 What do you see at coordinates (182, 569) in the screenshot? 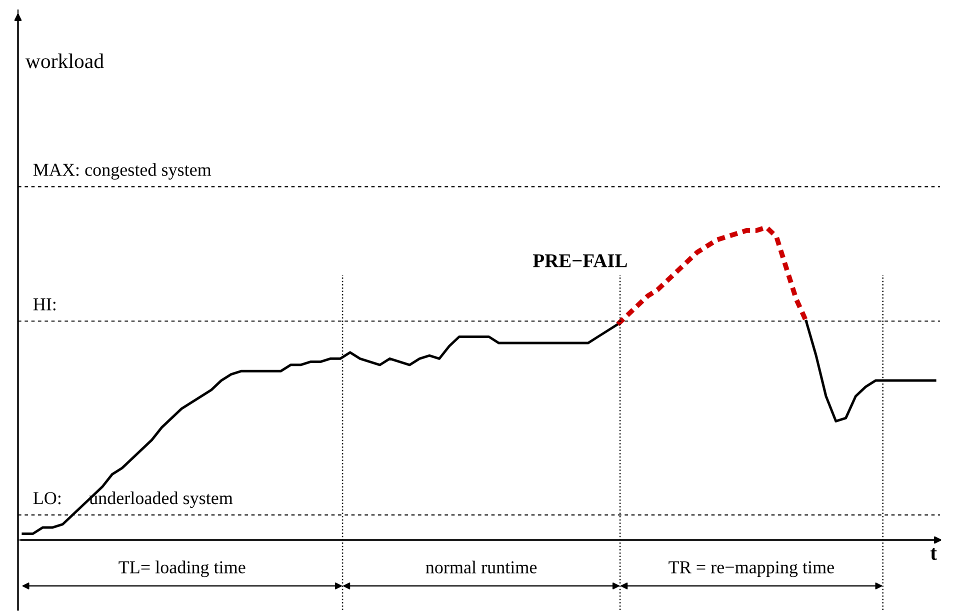
I see `text: TL= loading time` at bounding box center [182, 569].